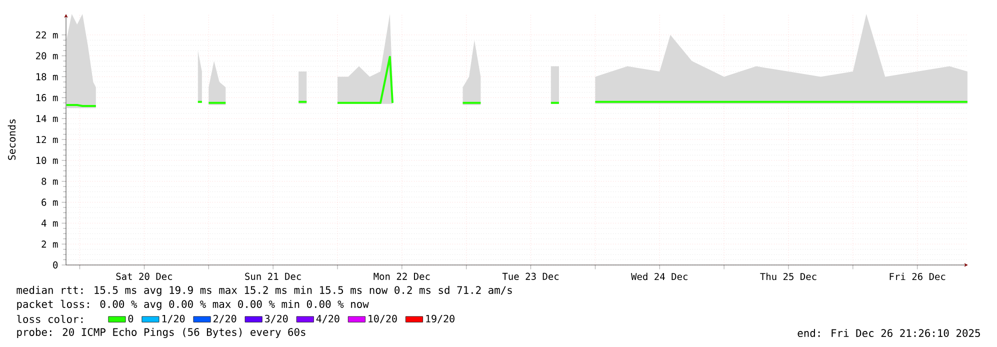 The height and width of the screenshot is (347, 997). Describe the element at coordinates (273, 276) in the screenshot. I see `x-tick-label: Sun 21 Dec` at that location.